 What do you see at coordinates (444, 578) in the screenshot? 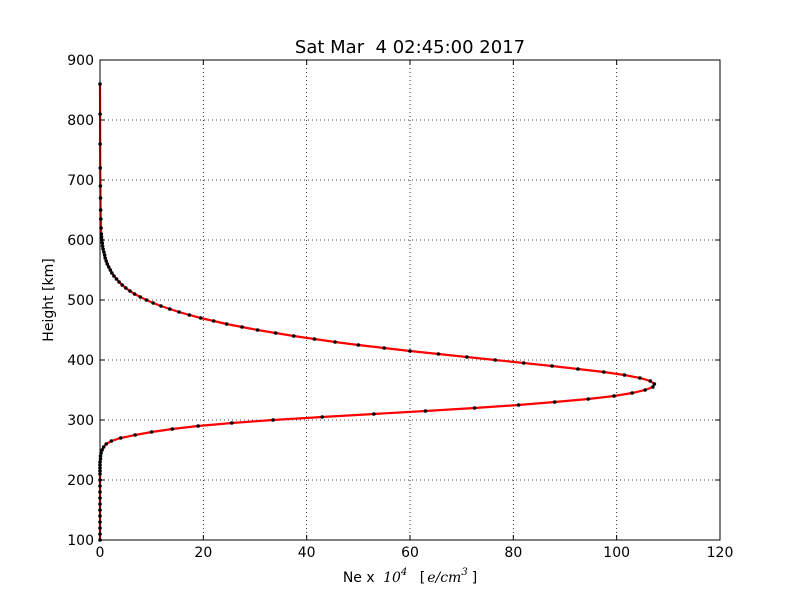
I see `x-axis-label-unit: e/cm` at bounding box center [444, 578].